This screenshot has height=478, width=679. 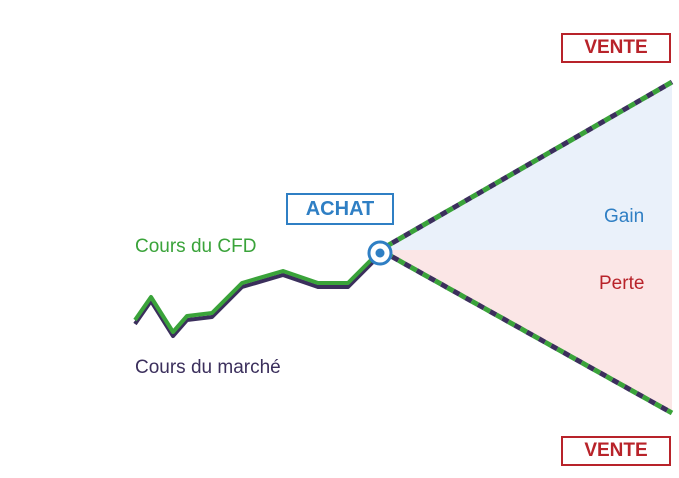 What do you see at coordinates (616, 48) in the screenshot?
I see `sell-label-top: VENTE` at bounding box center [616, 48].